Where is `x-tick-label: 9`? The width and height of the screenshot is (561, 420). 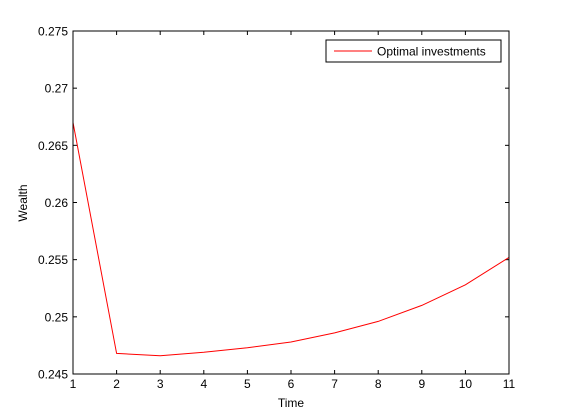
x-tick-label: 9 is located at coordinates (421, 384).